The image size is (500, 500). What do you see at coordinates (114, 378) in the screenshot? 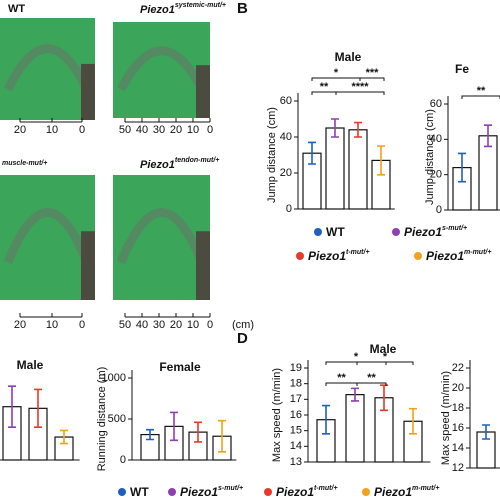
I see `y-tick-label: 1000` at bounding box center [114, 378].